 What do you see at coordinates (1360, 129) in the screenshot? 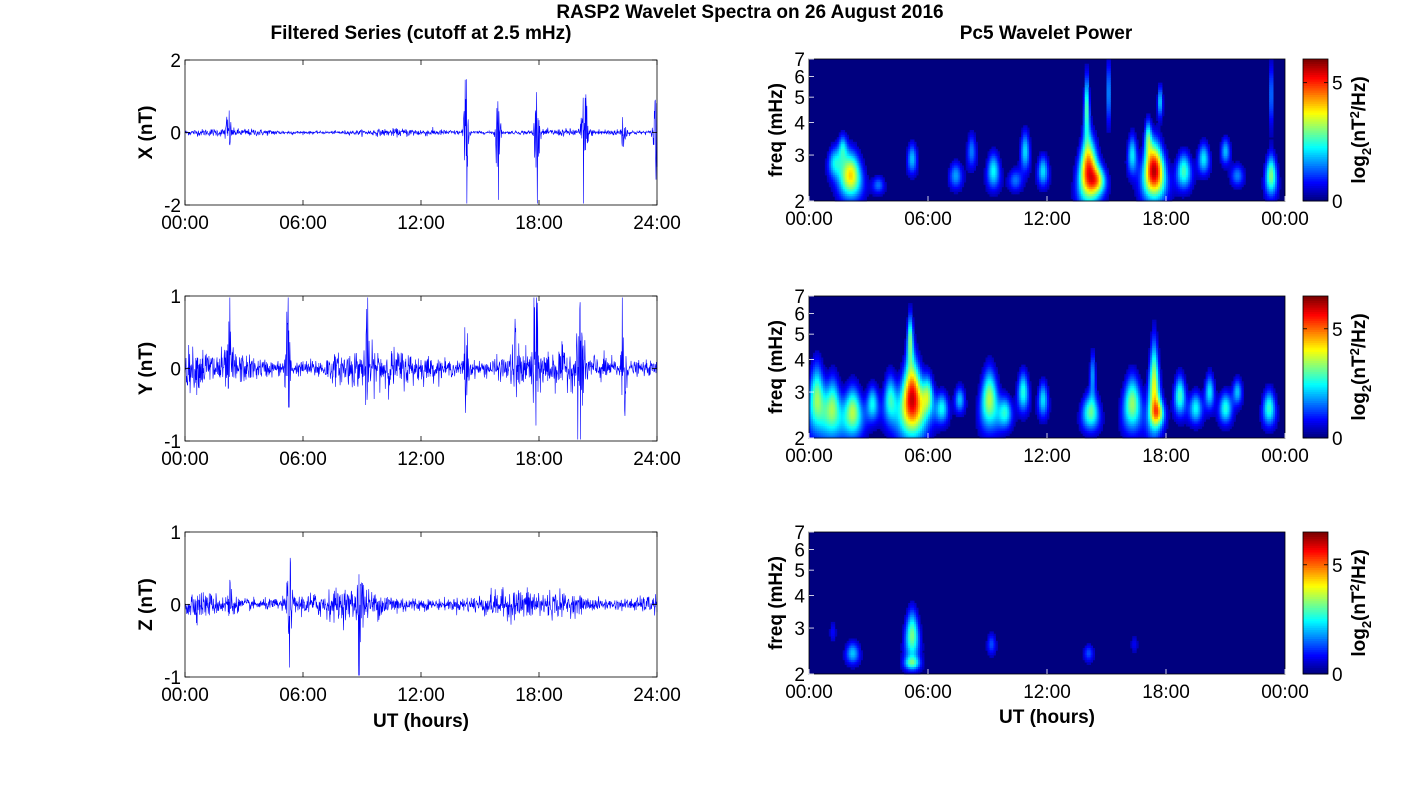
I see `colorbar-label: log2(nT2/Hz)` at bounding box center [1360, 129].